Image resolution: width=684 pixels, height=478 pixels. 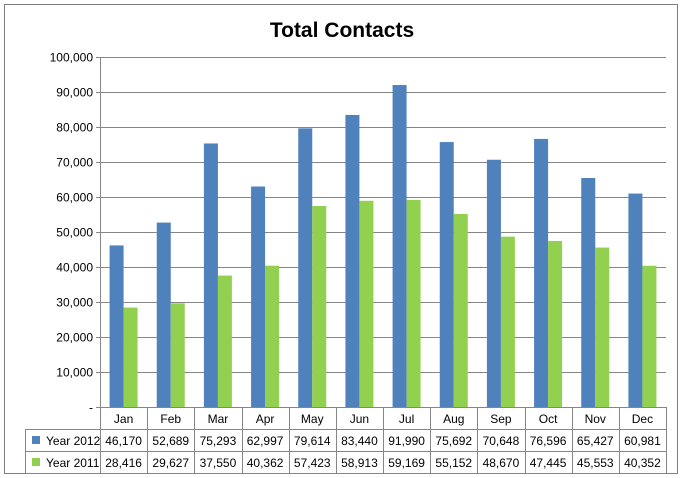 What do you see at coordinates (359, 441) in the screenshot?
I see `table-value: 83,440` at bounding box center [359, 441].